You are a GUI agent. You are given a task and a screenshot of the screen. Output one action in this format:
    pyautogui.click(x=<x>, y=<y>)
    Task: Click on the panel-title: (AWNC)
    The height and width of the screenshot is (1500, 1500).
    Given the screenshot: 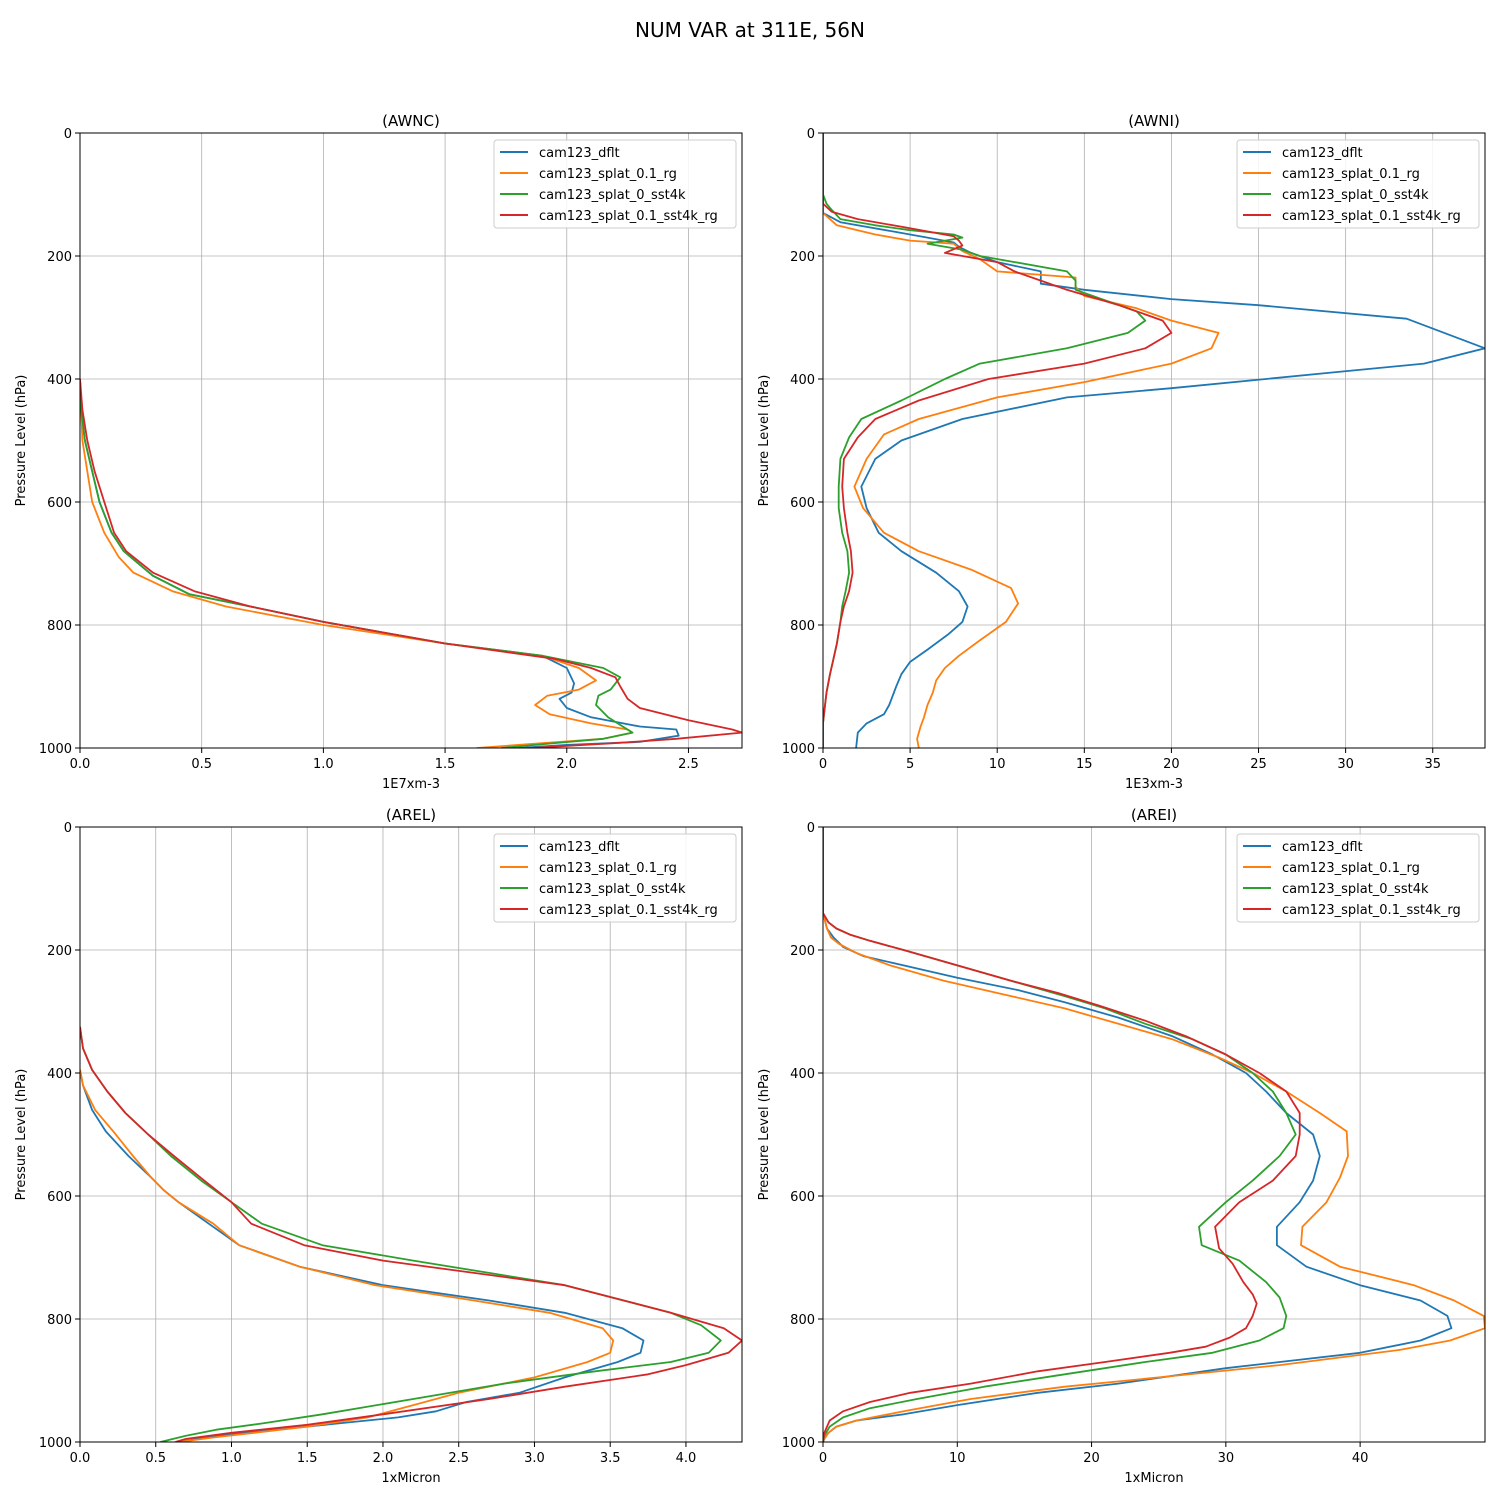 What is the action you would take?
    pyautogui.click(x=411, y=121)
    